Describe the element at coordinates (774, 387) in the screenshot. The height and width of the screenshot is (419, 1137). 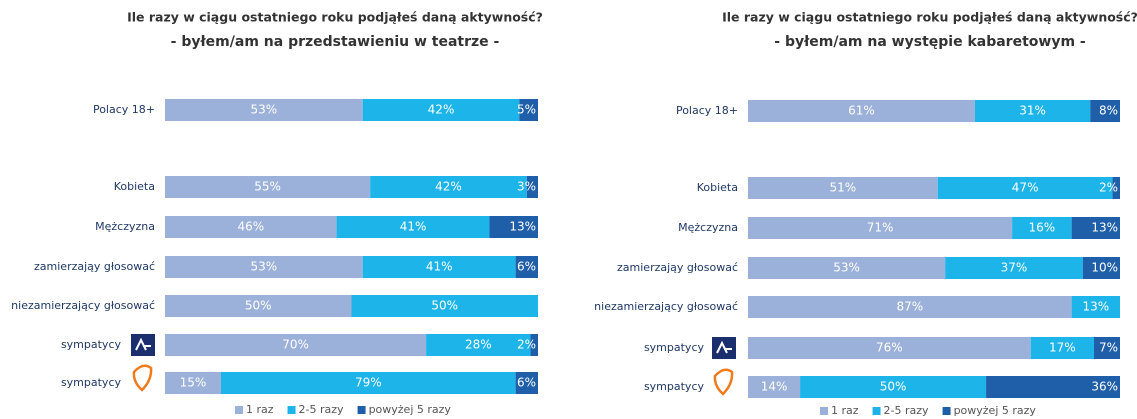
I see `value-label: 14%` at that location.